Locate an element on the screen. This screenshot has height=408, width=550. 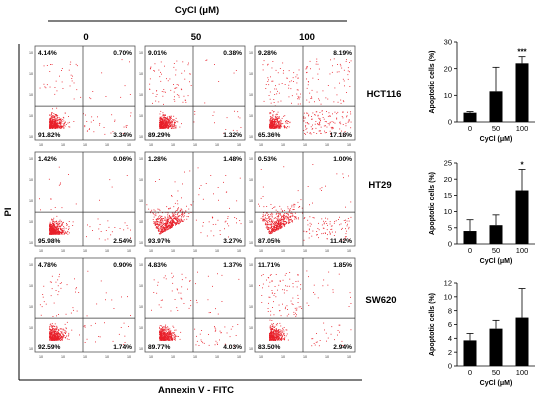
quadrant-ur-value: 0.90% is located at coordinates (122, 265).